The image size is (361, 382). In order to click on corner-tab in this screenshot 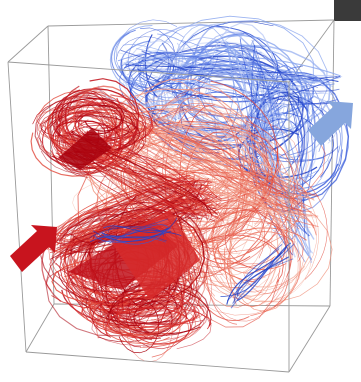, I will do `click(347, 10)`.